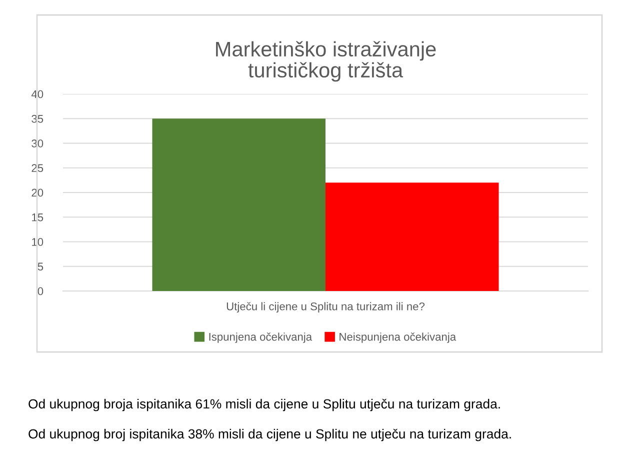 The width and height of the screenshot is (644, 456). Describe the element at coordinates (41, 266) in the screenshot. I see `y-tick-label: 5` at that location.